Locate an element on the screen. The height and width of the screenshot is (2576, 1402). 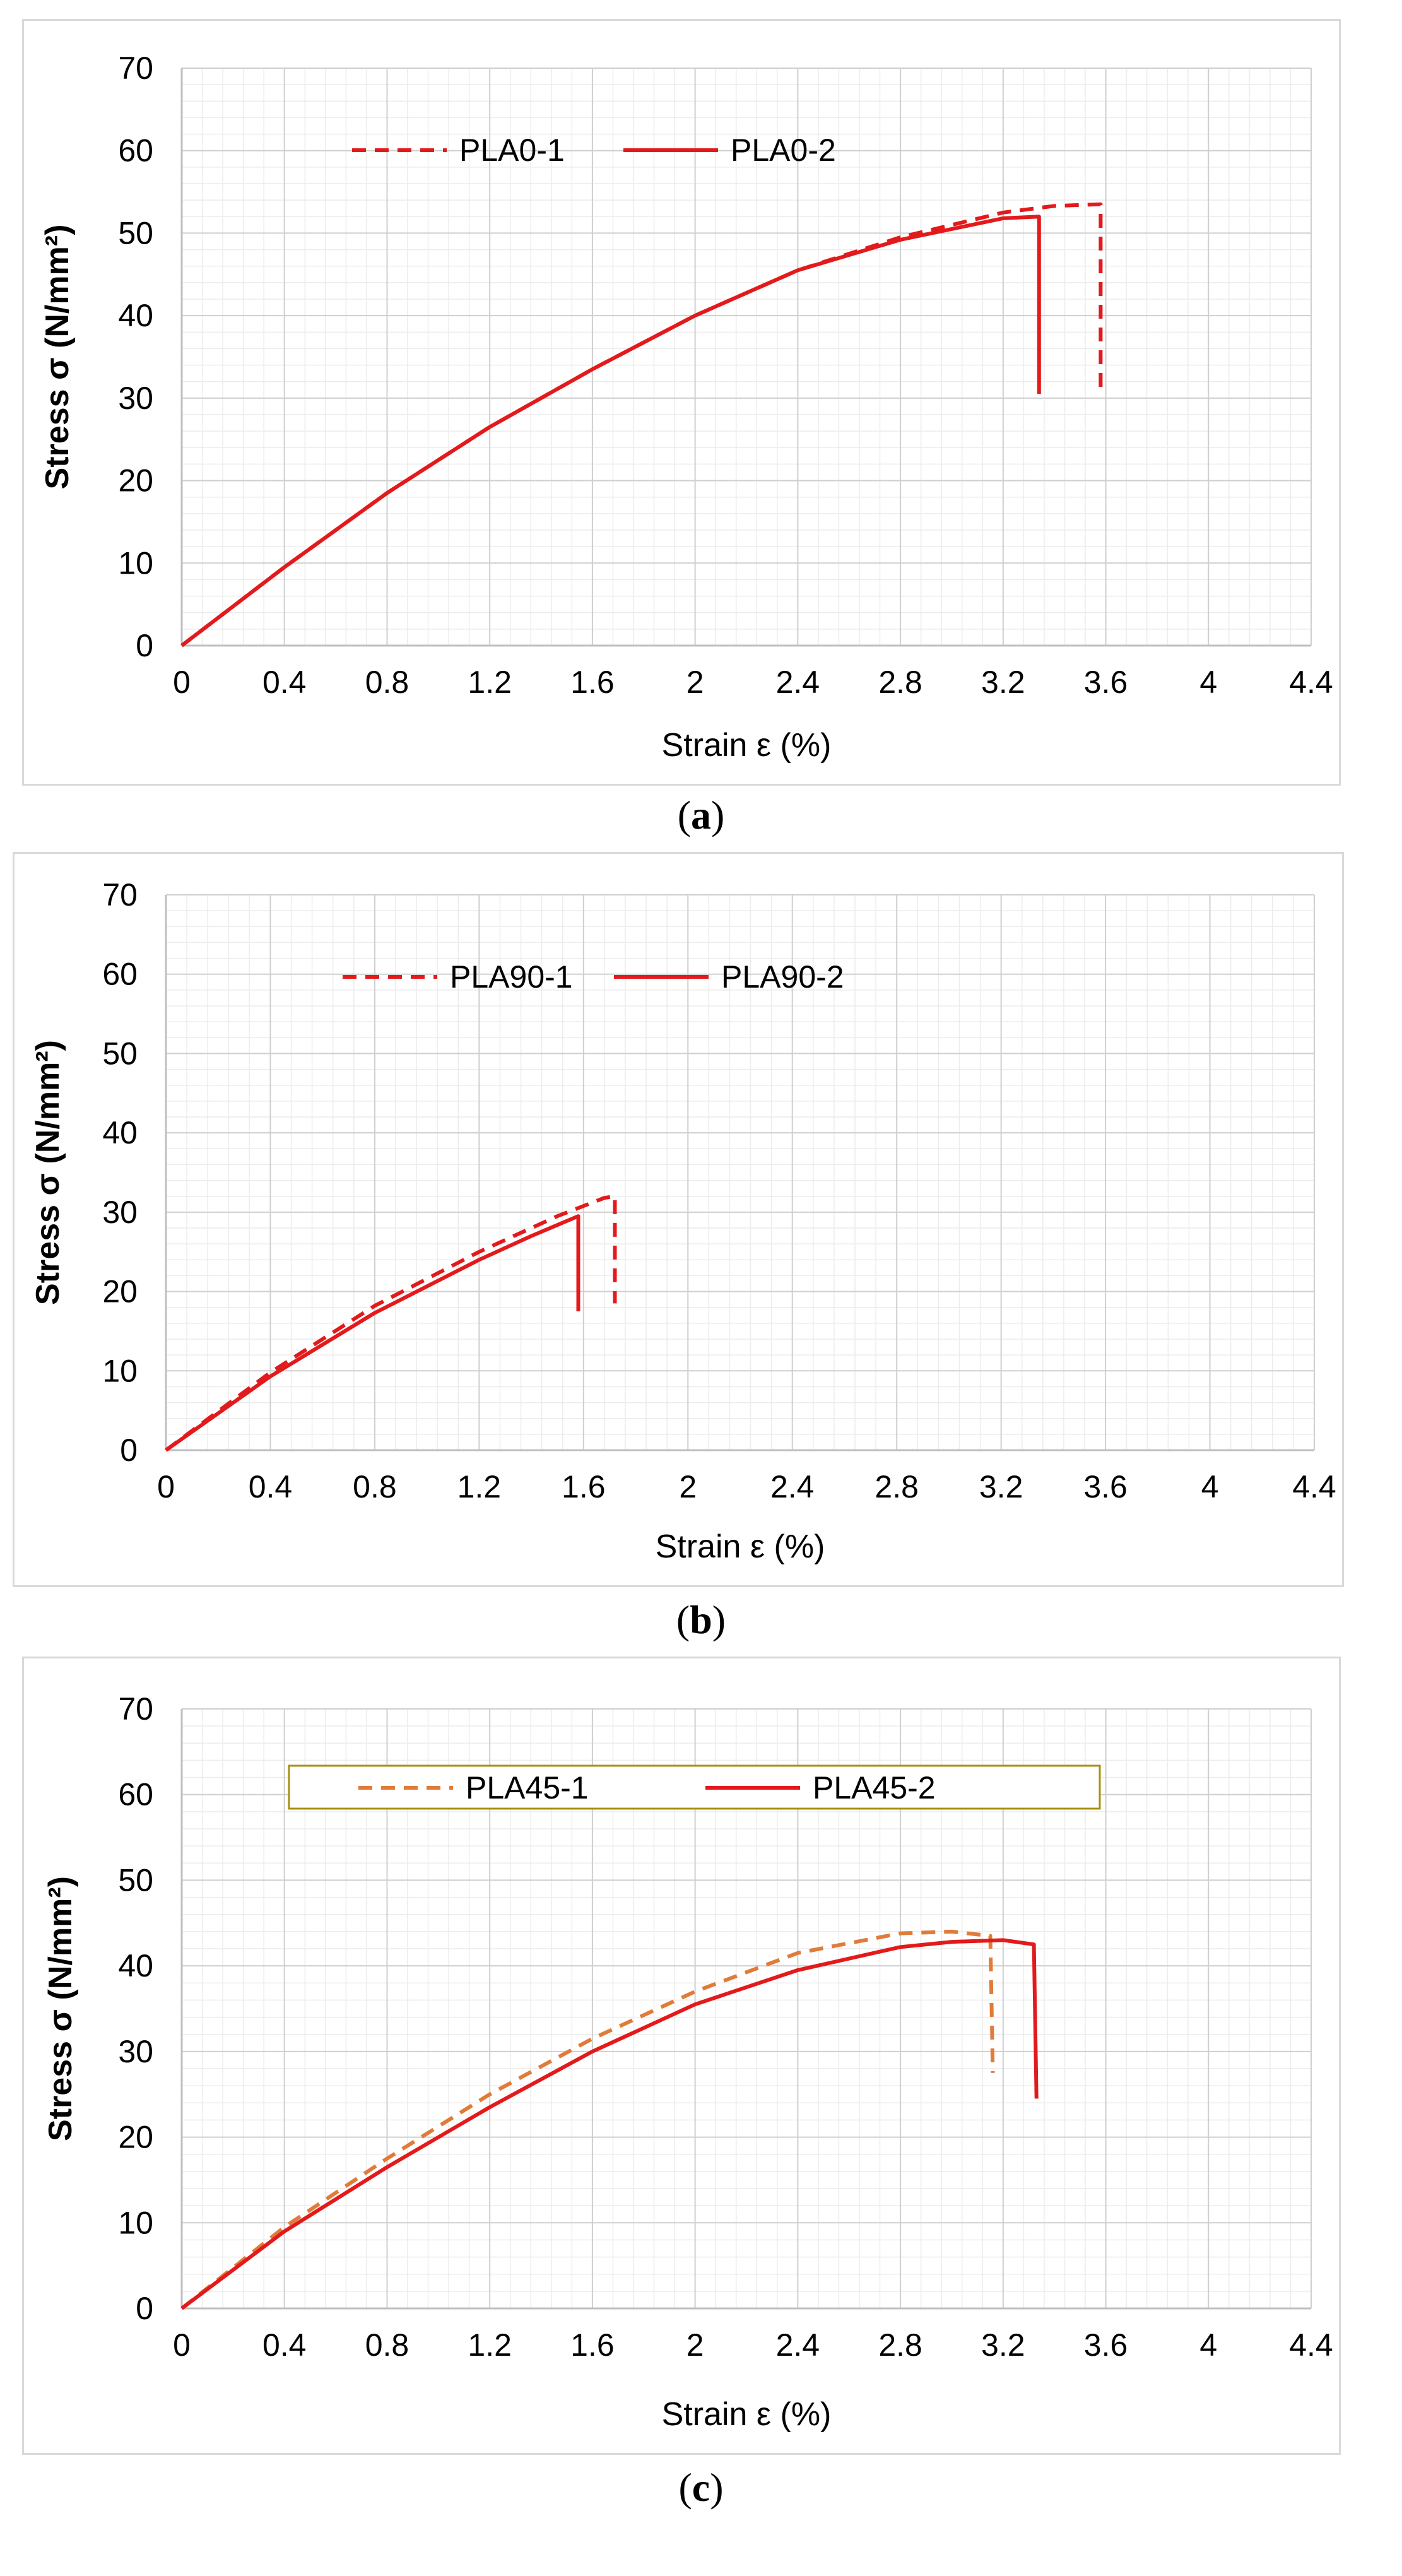
legend-label-pla0-2: PLA0-2 is located at coordinates (784, 150).